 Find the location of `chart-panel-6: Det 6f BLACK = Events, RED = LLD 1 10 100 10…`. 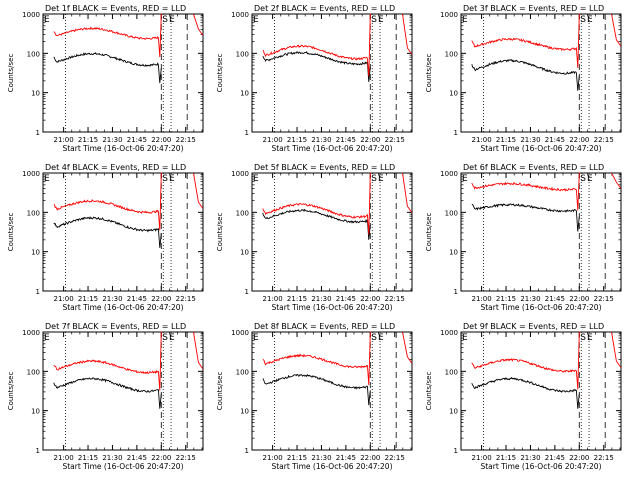

chart-panel-6: Det 6f BLACK = Events, RED = LLD 1 10 100 10… is located at coordinates (523, 237).